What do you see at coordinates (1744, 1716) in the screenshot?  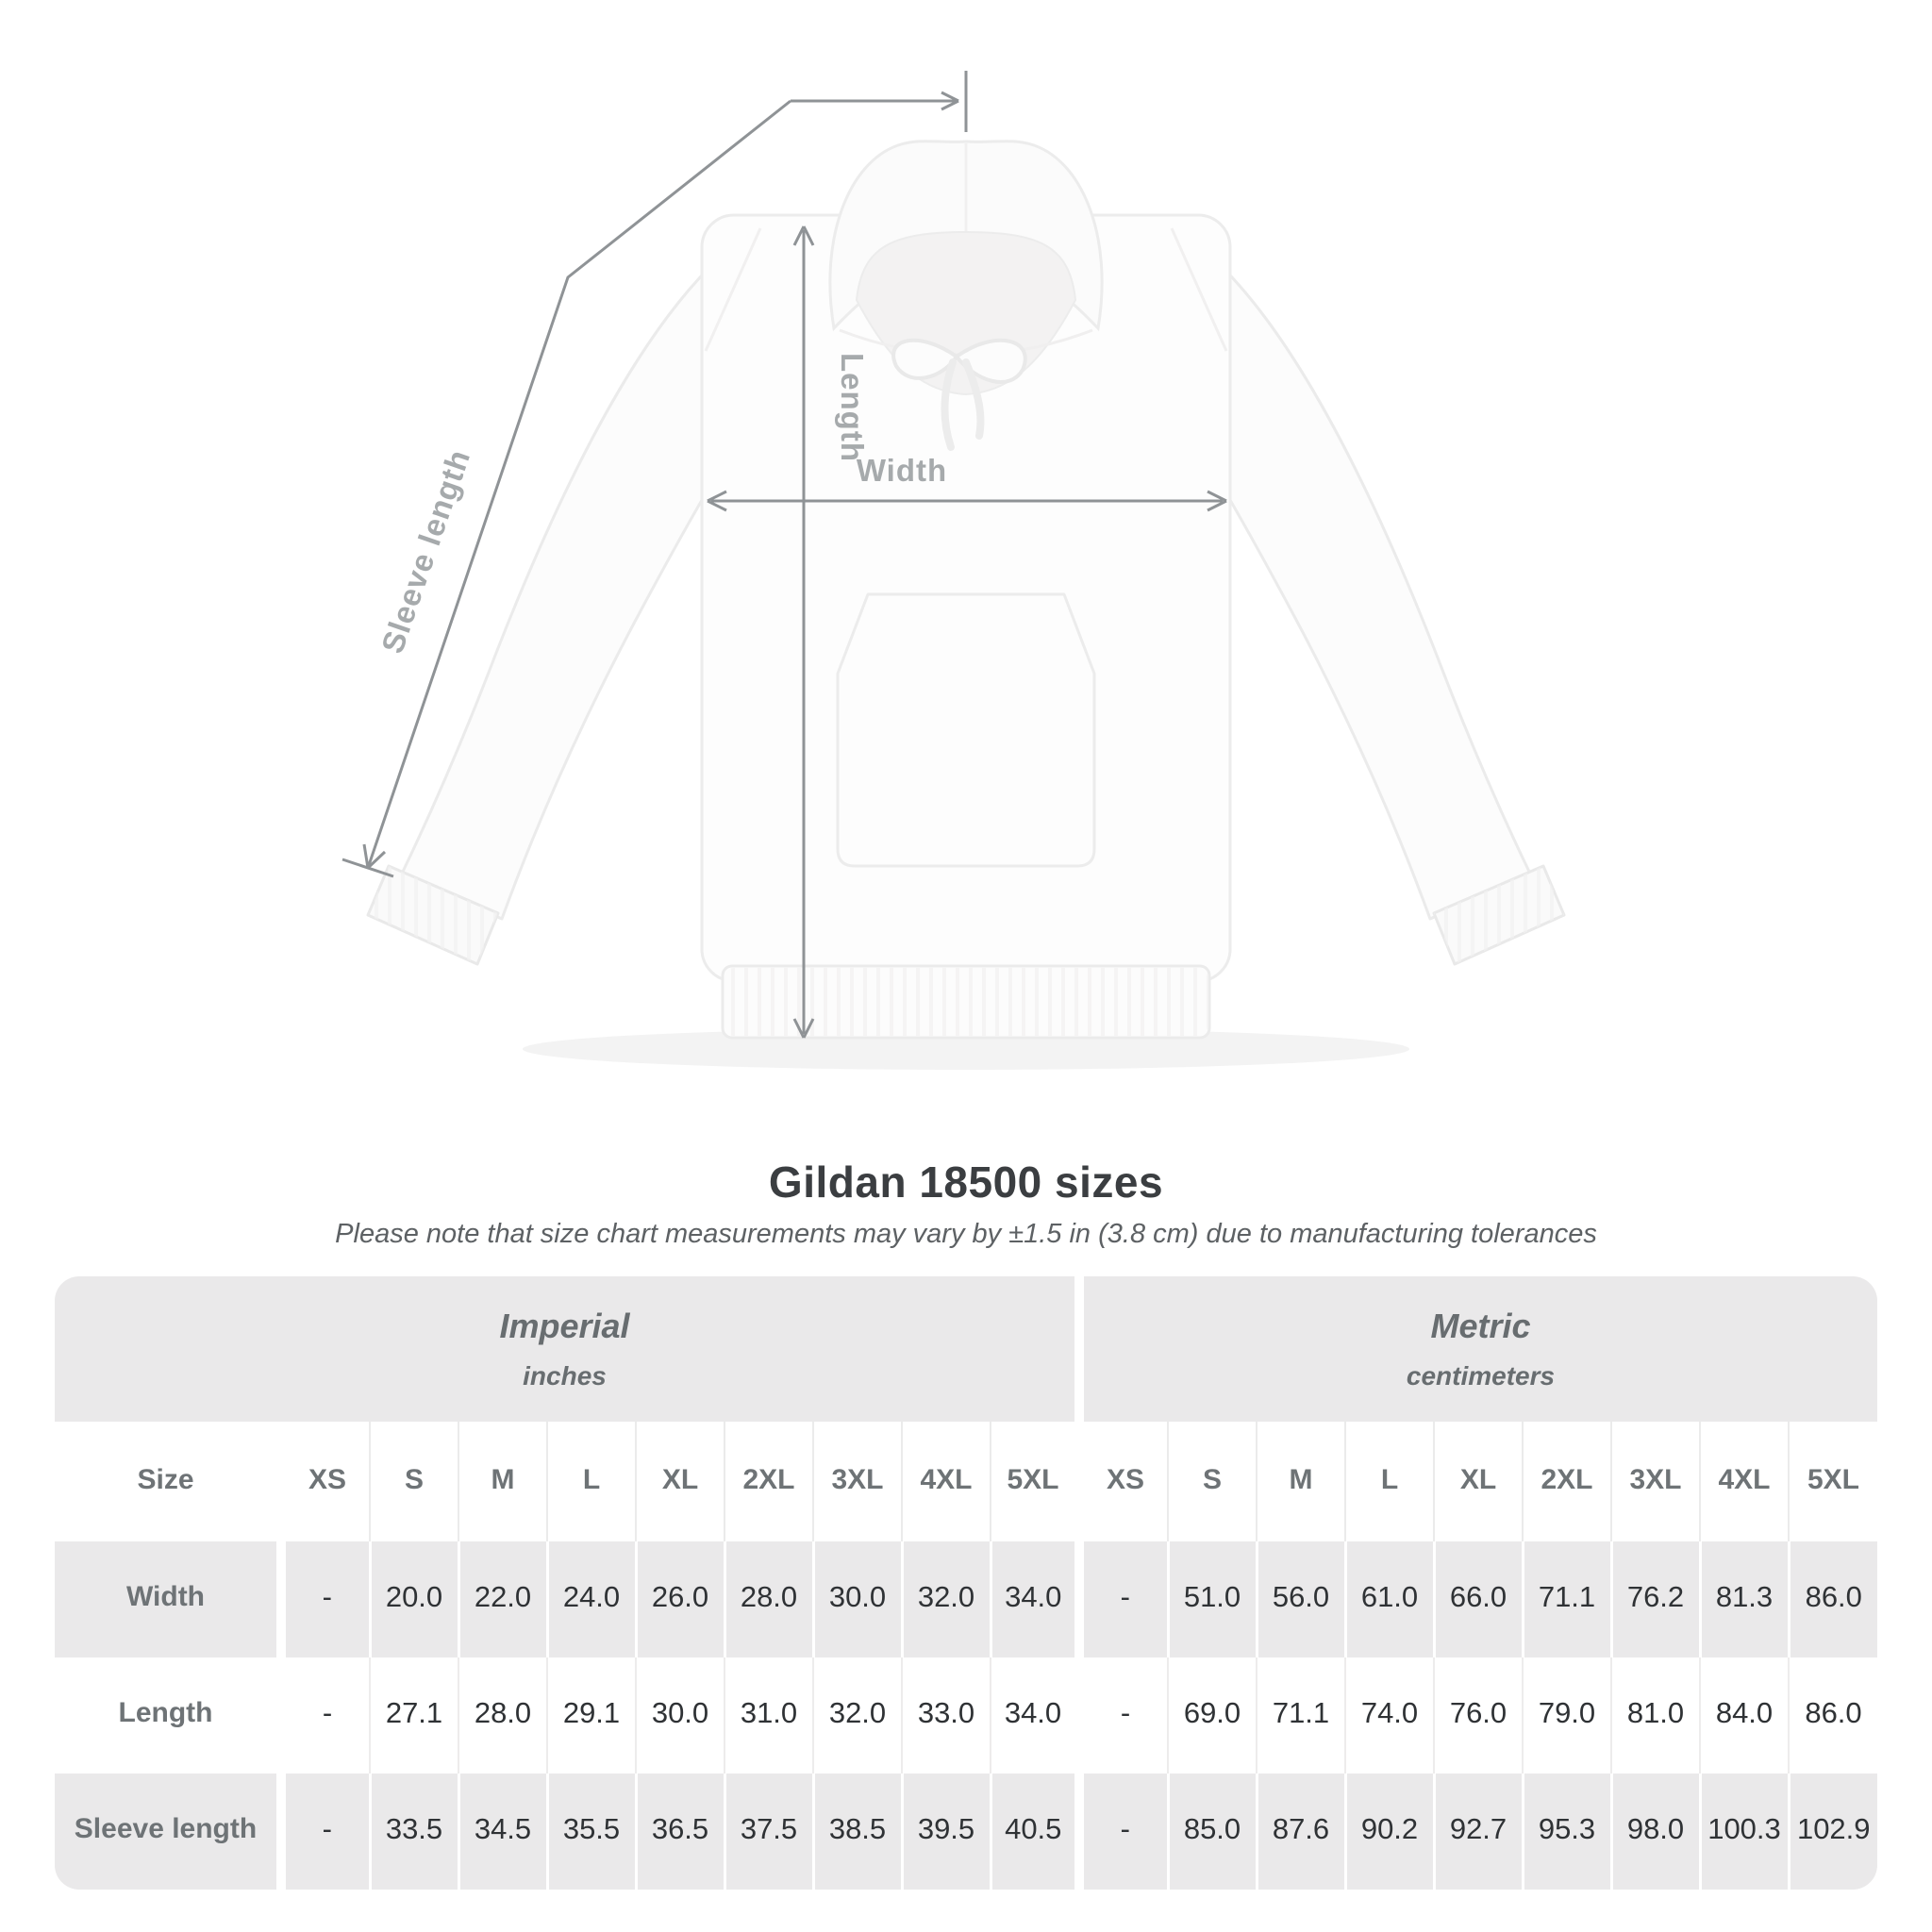 I see `cell-length-metric-4xl: 84.0` at bounding box center [1744, 1716].